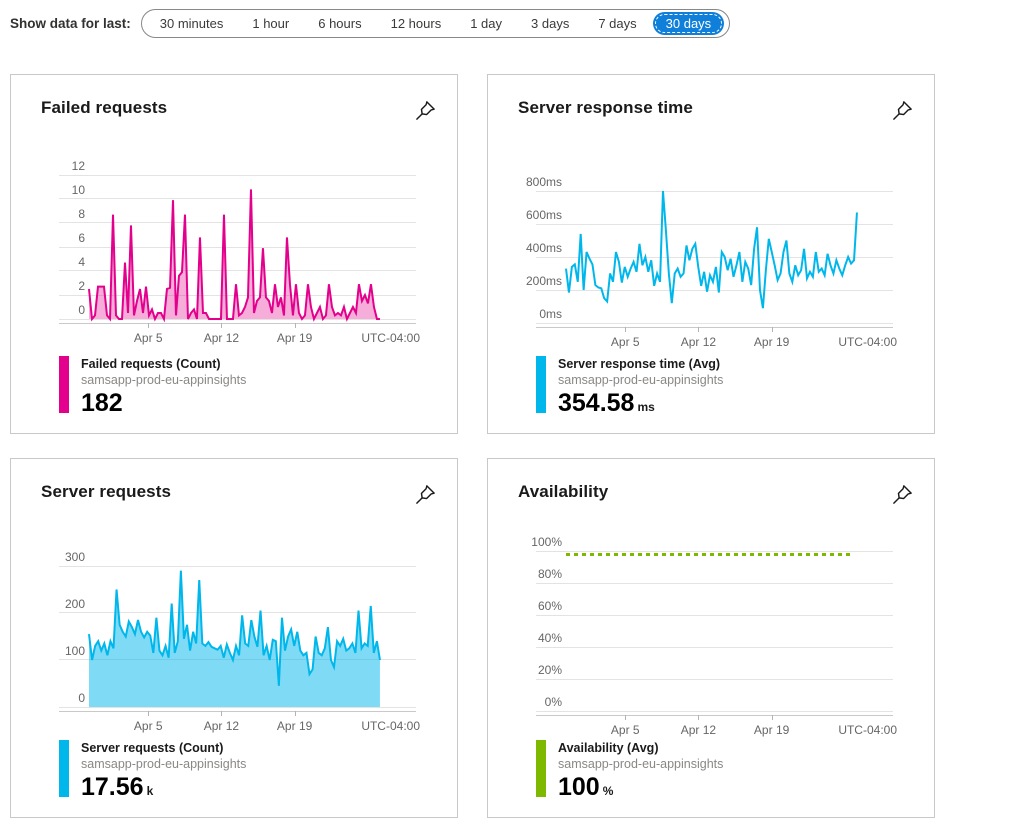 This screenshot has width=1024, height=831. I want to click on time-range-option-6-hours: 6 hours, so click(340, 23).